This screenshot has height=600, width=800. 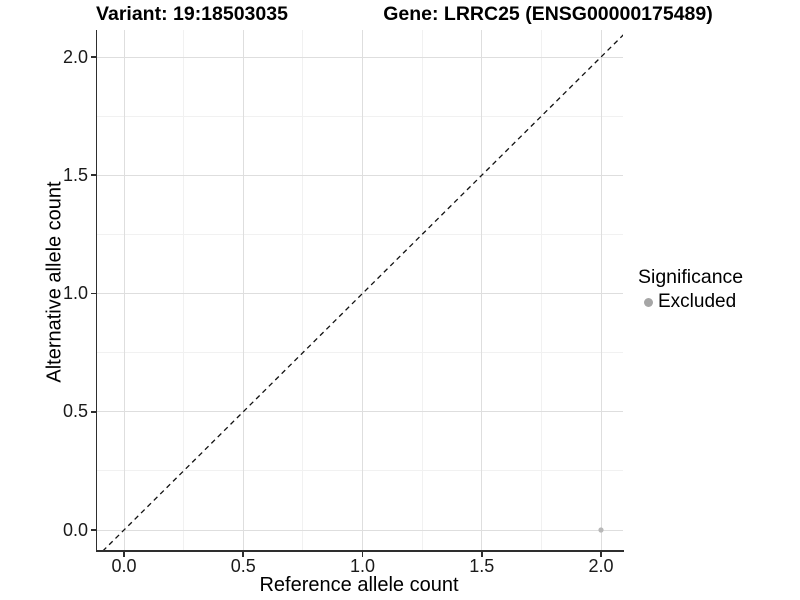 I want to click on legend-item-excluded: Excluded, so click(x=690, y=302).